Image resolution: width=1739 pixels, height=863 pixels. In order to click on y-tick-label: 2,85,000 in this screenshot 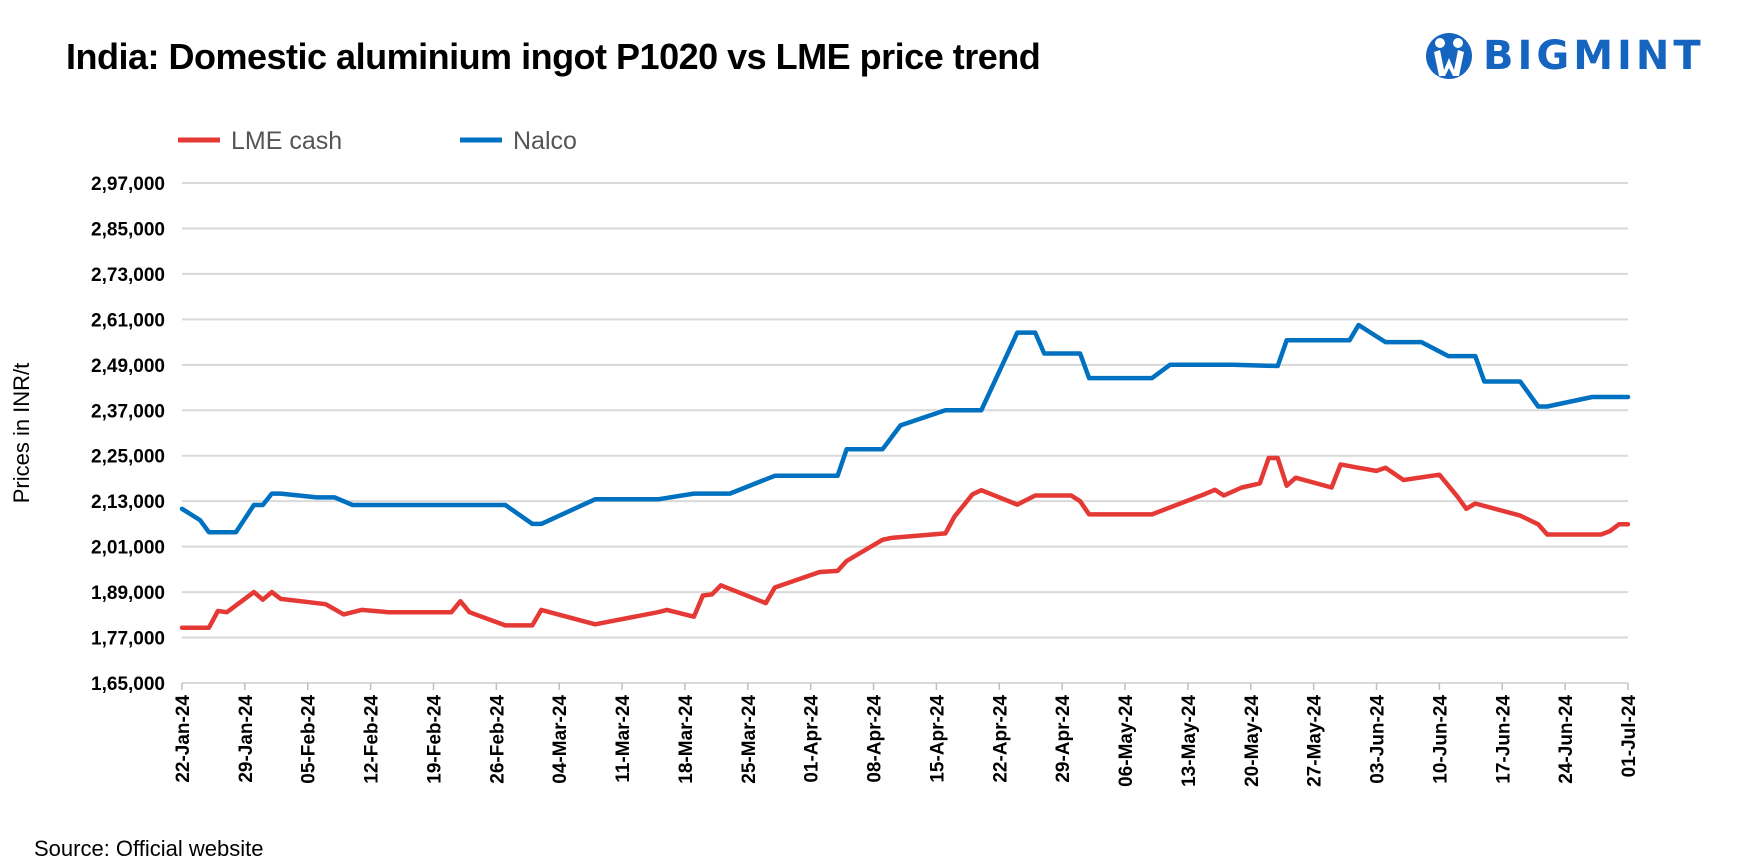, I will do `click(128, 229)`.